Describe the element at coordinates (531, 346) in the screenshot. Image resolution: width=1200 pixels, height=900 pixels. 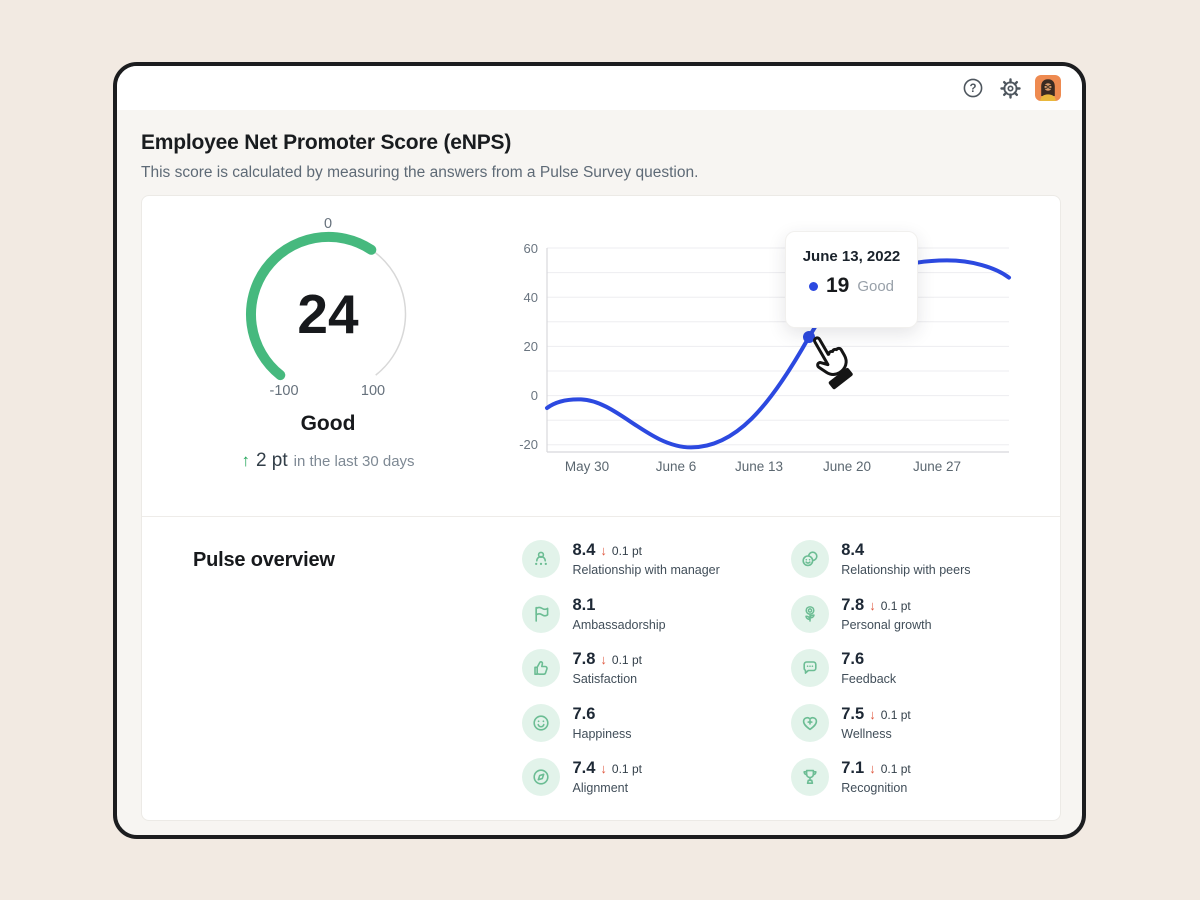
I see `svg-text: 20` at that location.